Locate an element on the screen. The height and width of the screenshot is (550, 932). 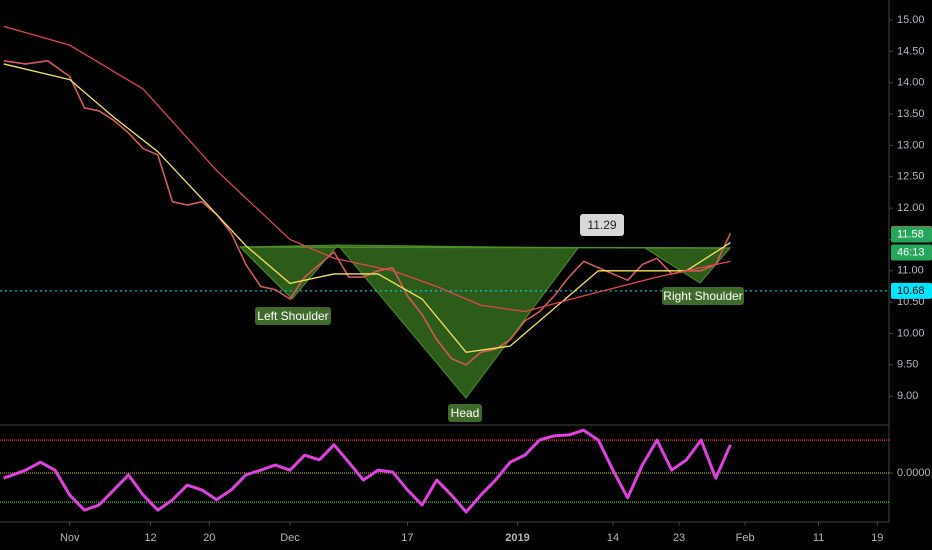
y-tick-label: 9.50 is located at coordinates (907, 365).